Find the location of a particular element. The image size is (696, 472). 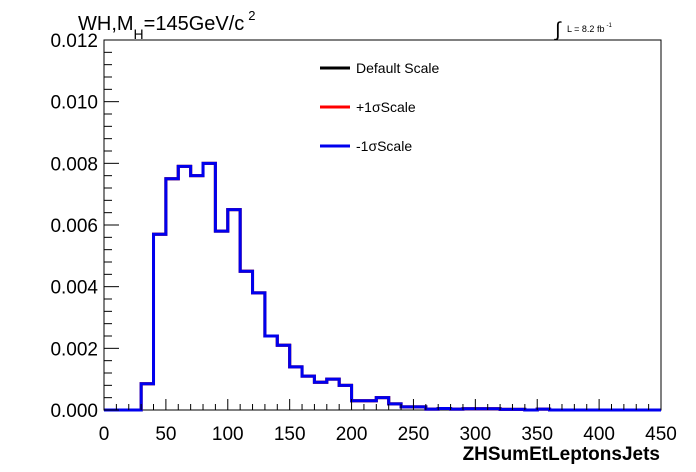

x-tick-label: 50 is located at coordinates (165, 434).